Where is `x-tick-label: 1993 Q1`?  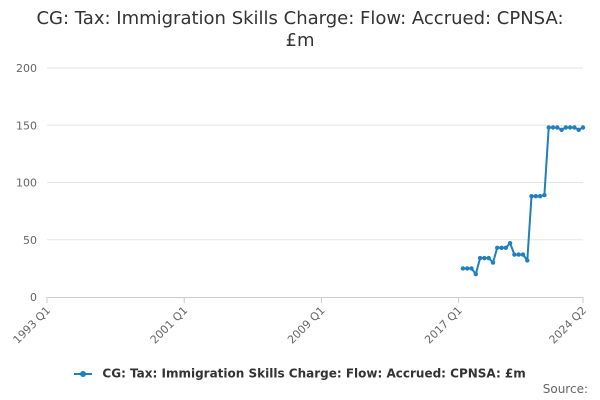 x-tick-label: 1993 Q1 is located at coordinates (32, 325).